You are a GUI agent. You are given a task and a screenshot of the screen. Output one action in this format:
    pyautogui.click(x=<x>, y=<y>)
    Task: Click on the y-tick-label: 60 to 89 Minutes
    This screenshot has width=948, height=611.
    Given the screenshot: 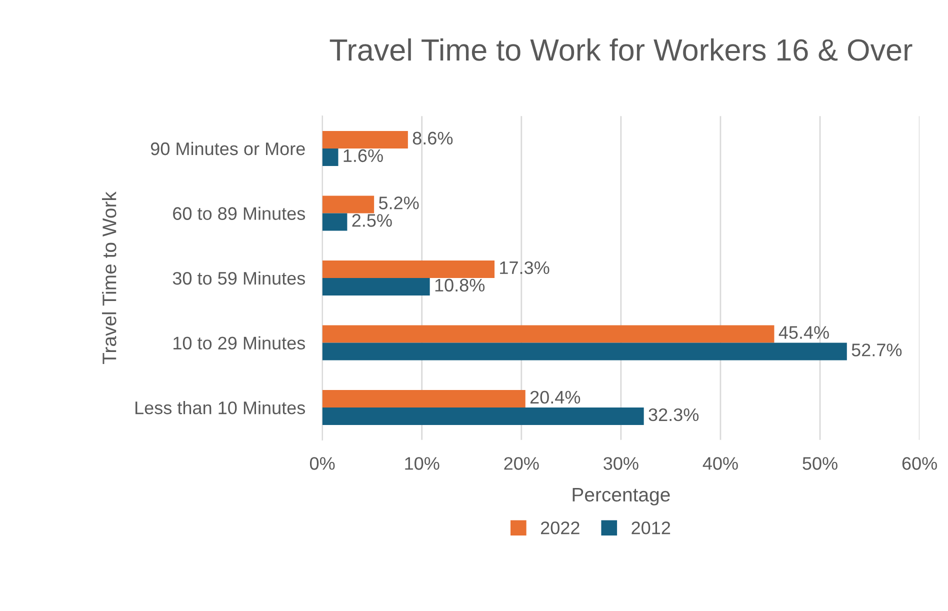 What is the action you would take?
    pyautogui.click(x=239, y=213)
    